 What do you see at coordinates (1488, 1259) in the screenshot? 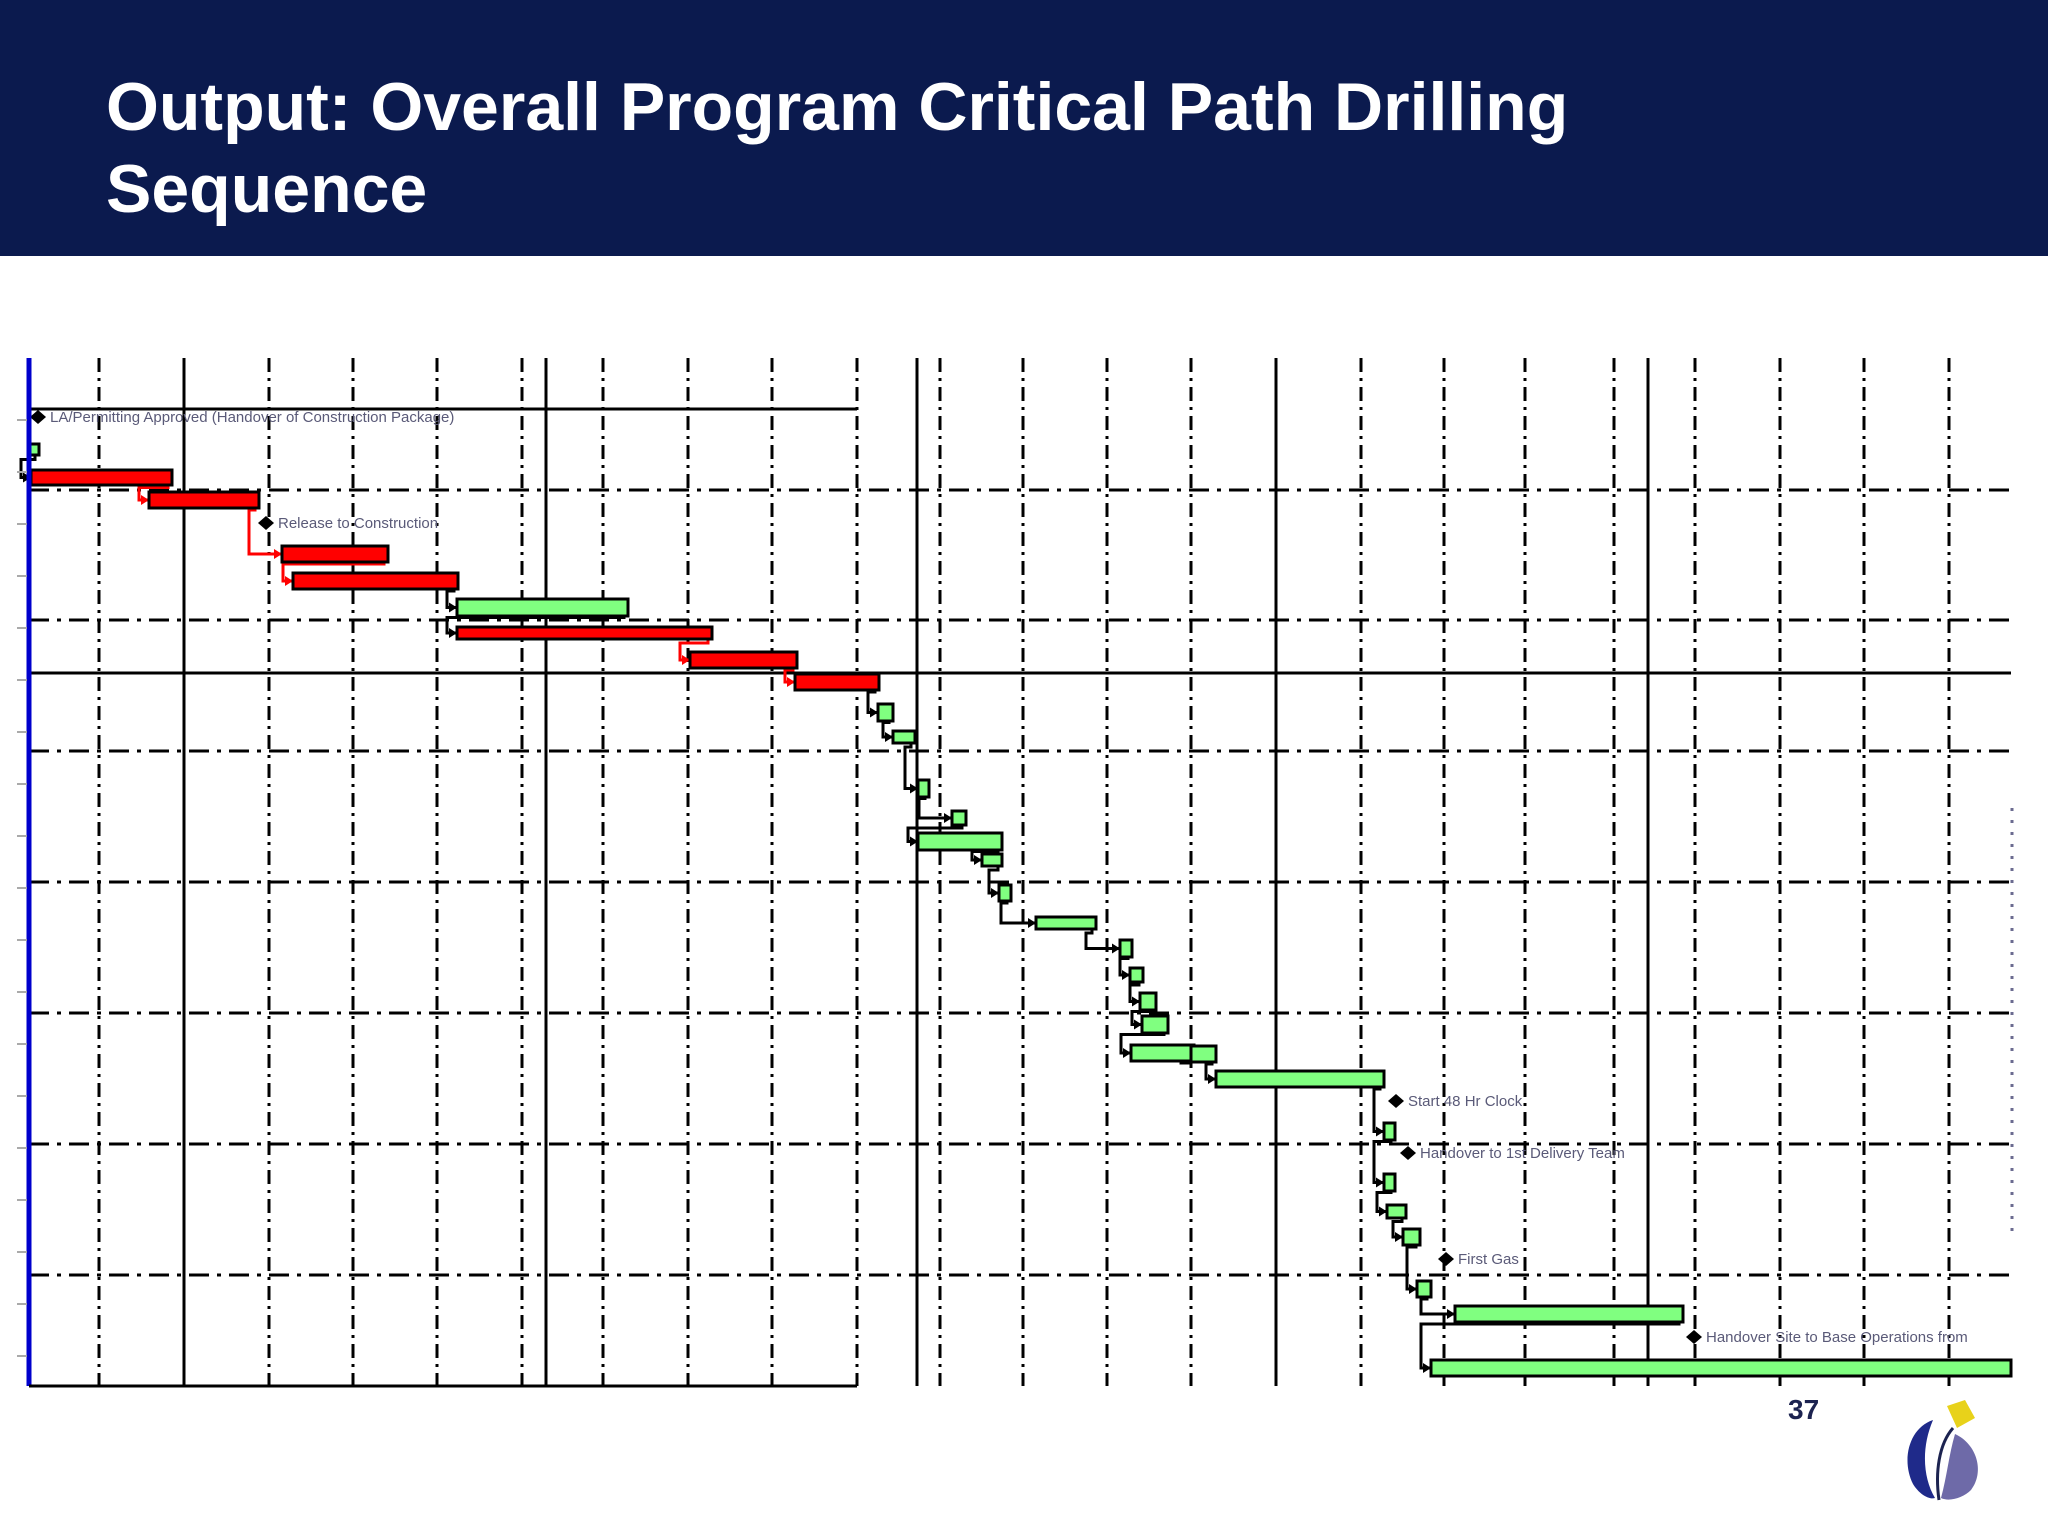
I see `milestone-label: First Gas` at bounding box center [1488, 1259].